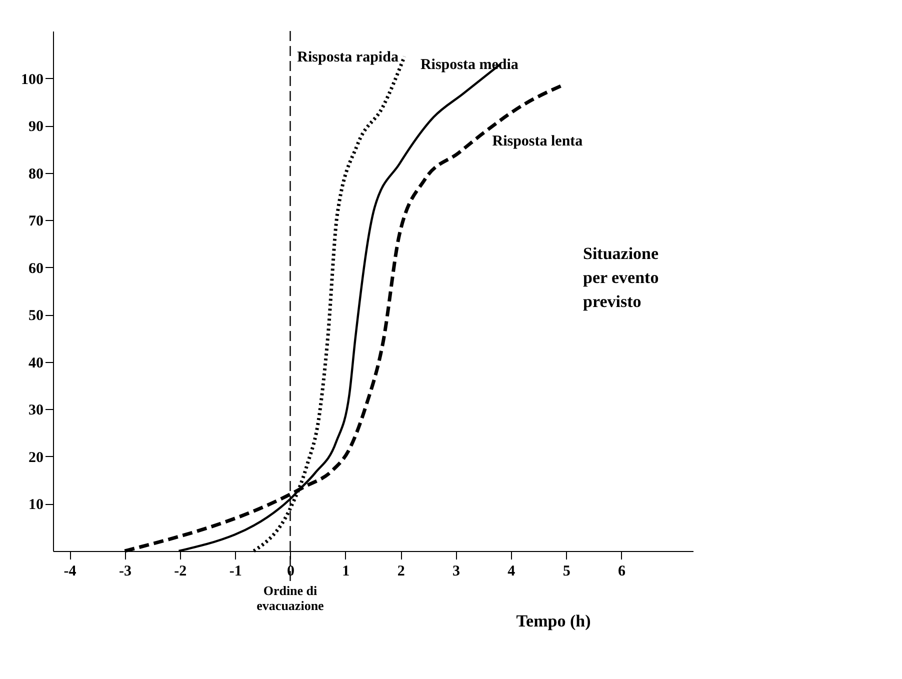  I want to click on x-tick-label: -4, so click(70, 572).